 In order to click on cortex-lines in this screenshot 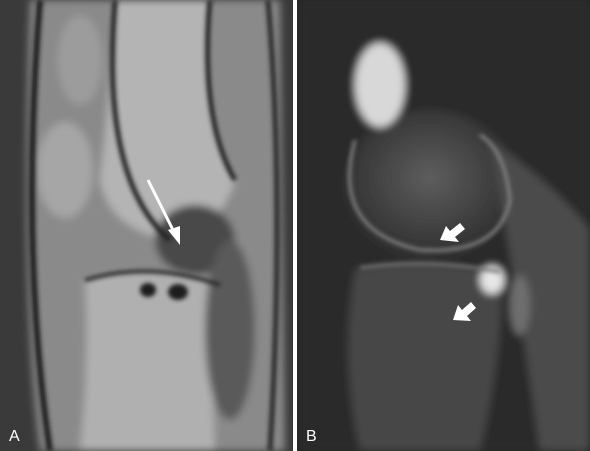, I will do `click(430, 203)`.